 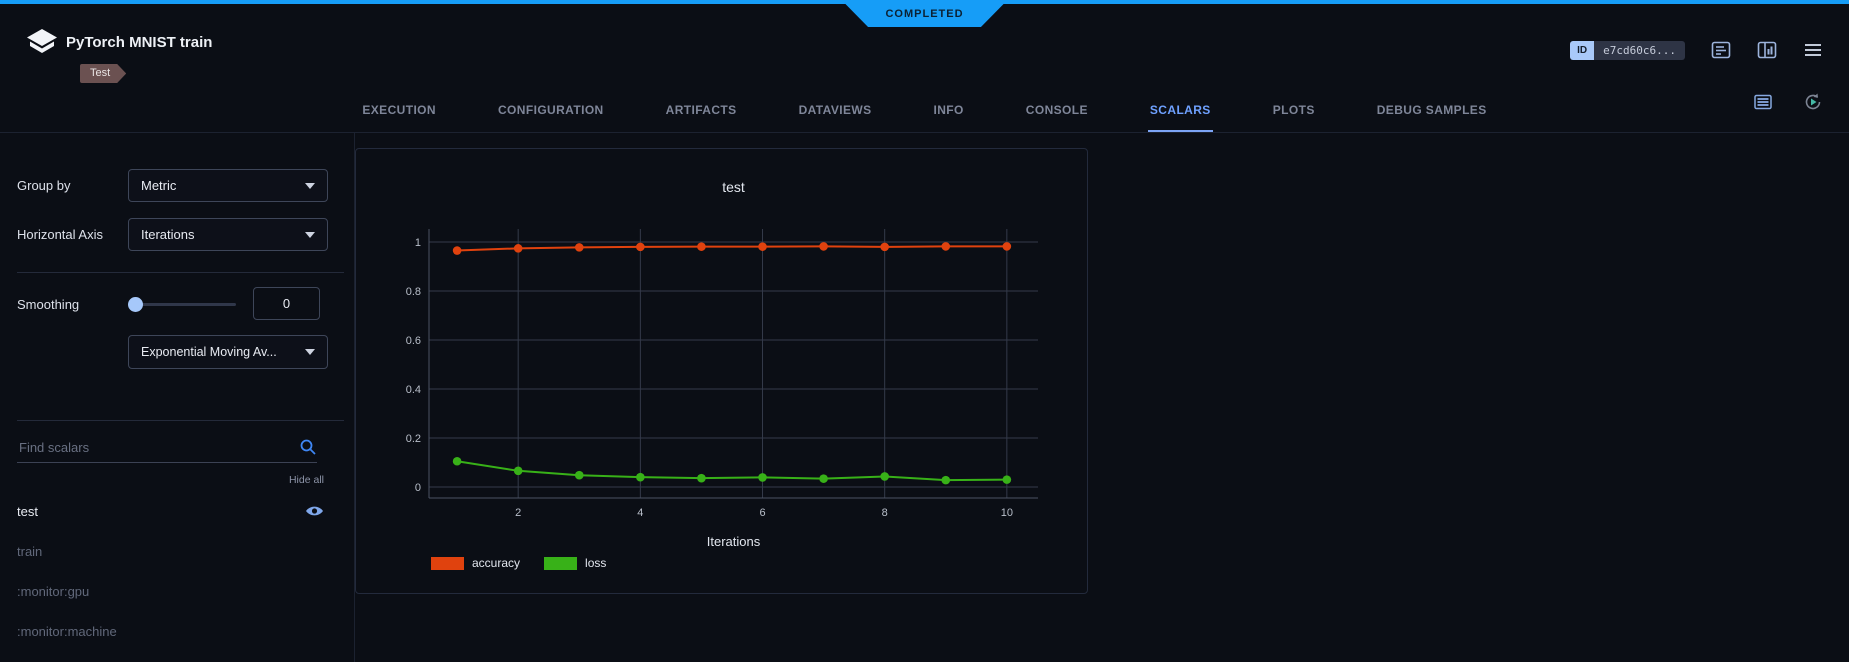 I want to click on y-tick-label: 0.6, so click(x=413, y=341).